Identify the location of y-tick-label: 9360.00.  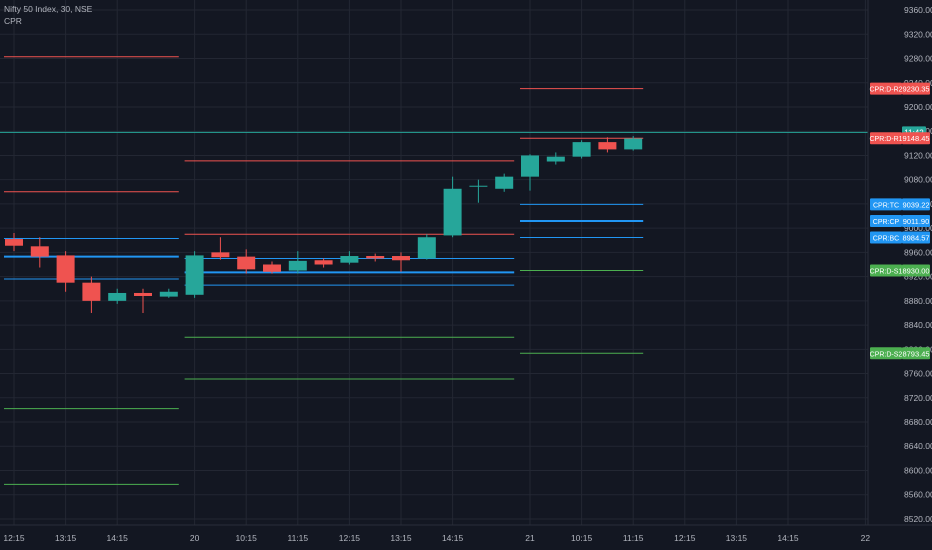
(918, 10).